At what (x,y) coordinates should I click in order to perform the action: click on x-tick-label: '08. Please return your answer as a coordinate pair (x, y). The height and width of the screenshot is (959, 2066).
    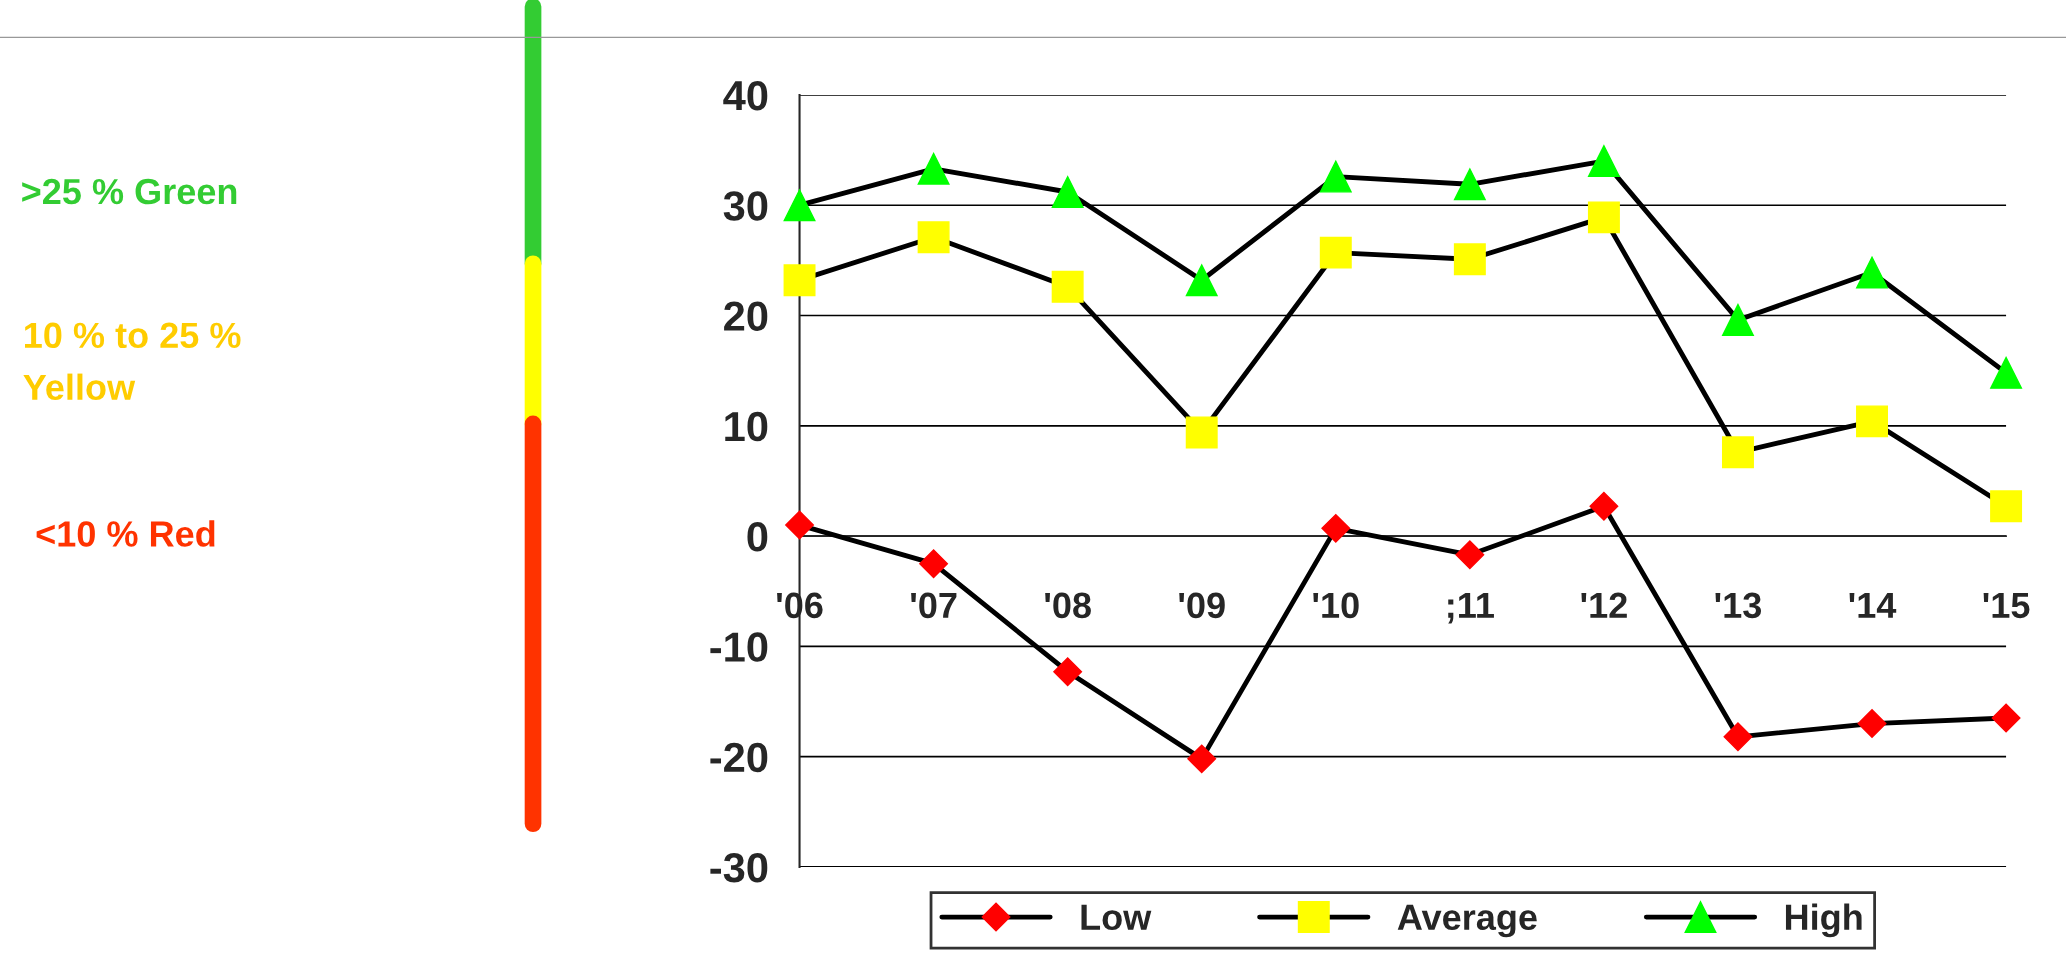
    Looking at the image, I should click on (1068, 605).